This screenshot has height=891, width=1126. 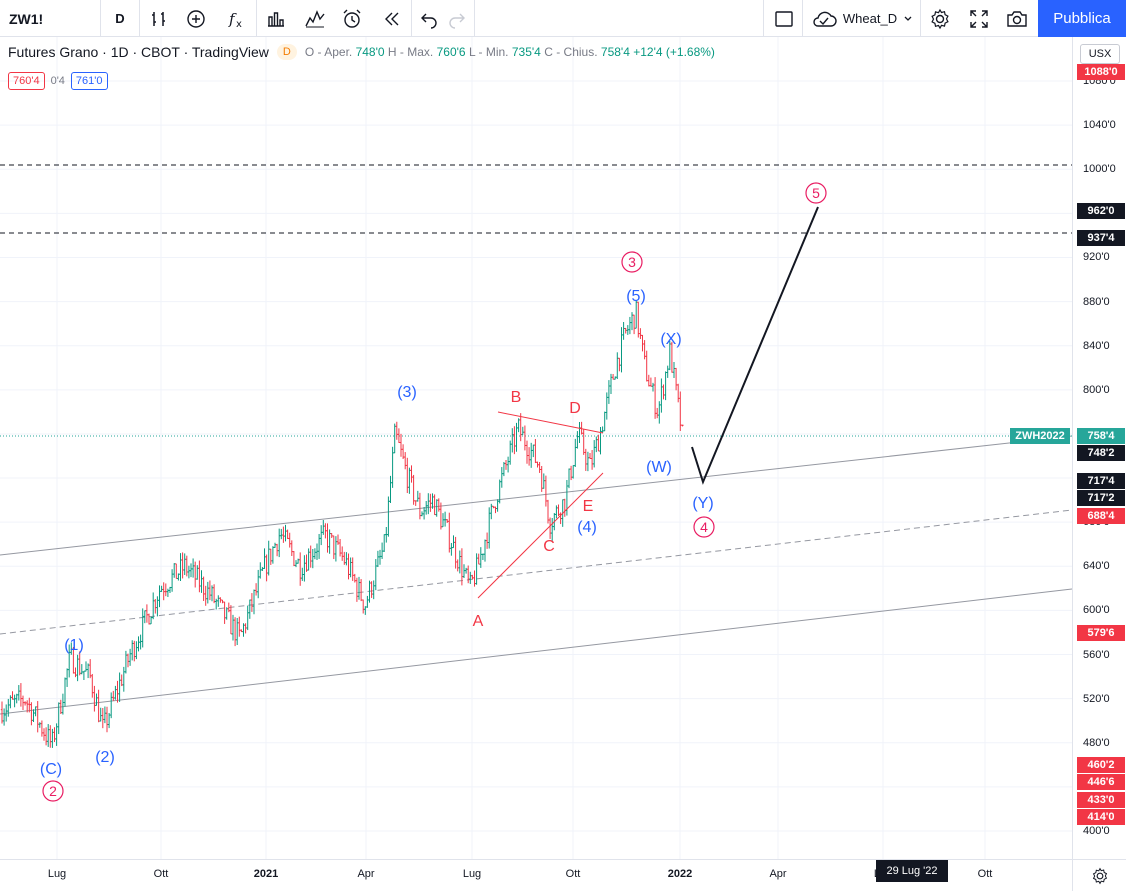 I want to click on low-value: 735'4, so click(x=526, y=52).